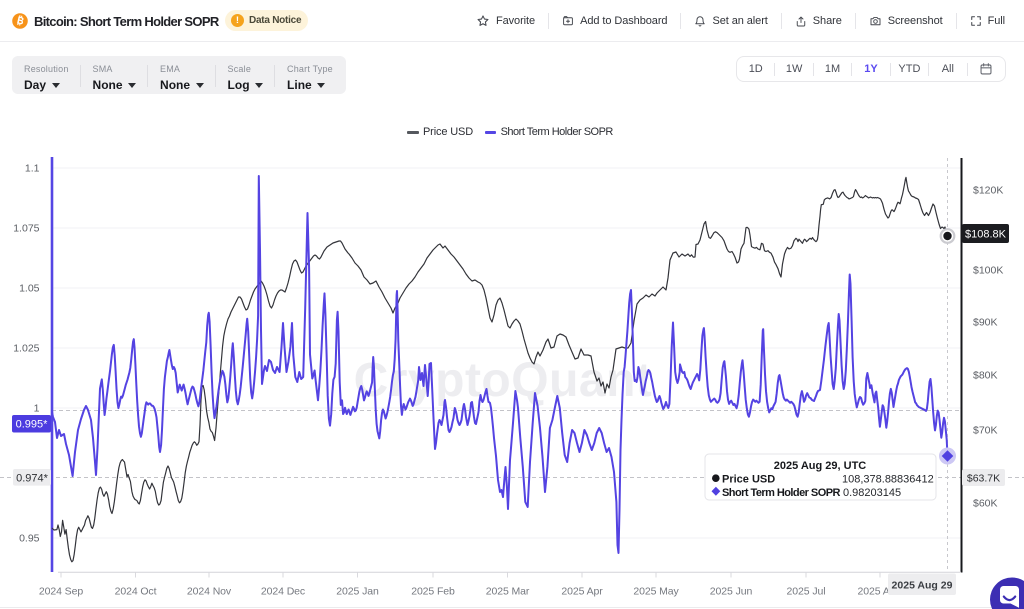  What do you see at coordinates (874, 592) in the screenshot?
I see `svg-text: 2025 A` at bounding box center [874, 592].